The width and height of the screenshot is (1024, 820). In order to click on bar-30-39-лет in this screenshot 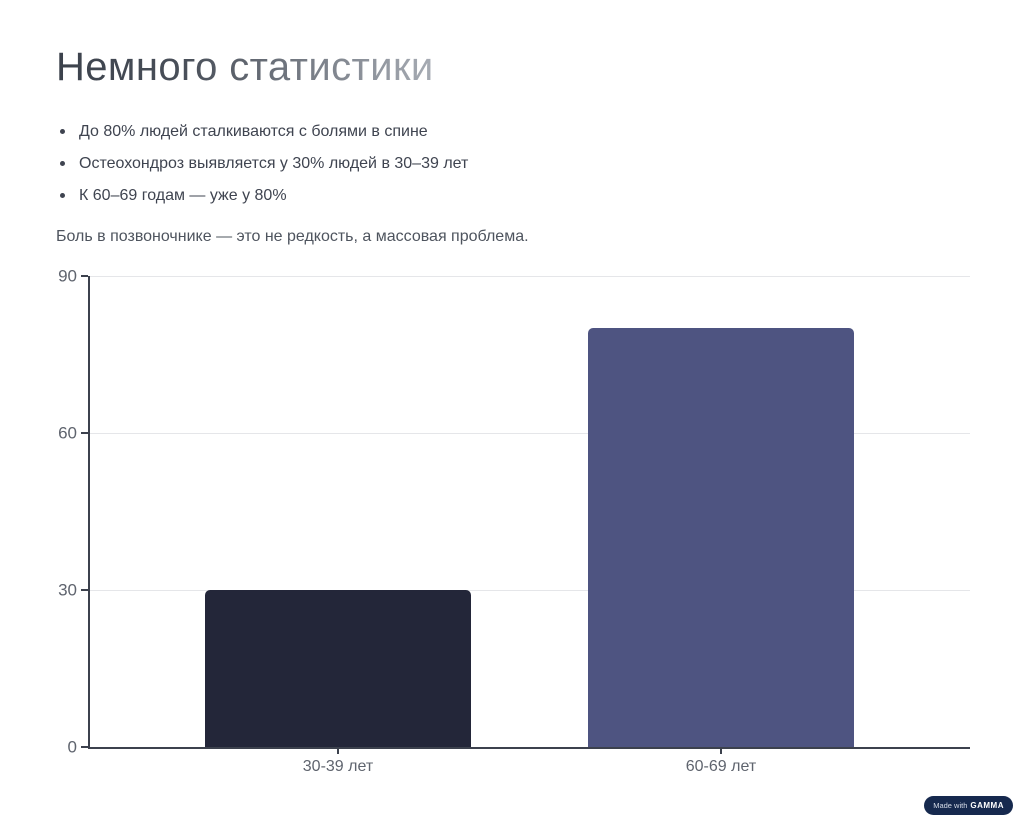, I will do `click(337, 668)`.